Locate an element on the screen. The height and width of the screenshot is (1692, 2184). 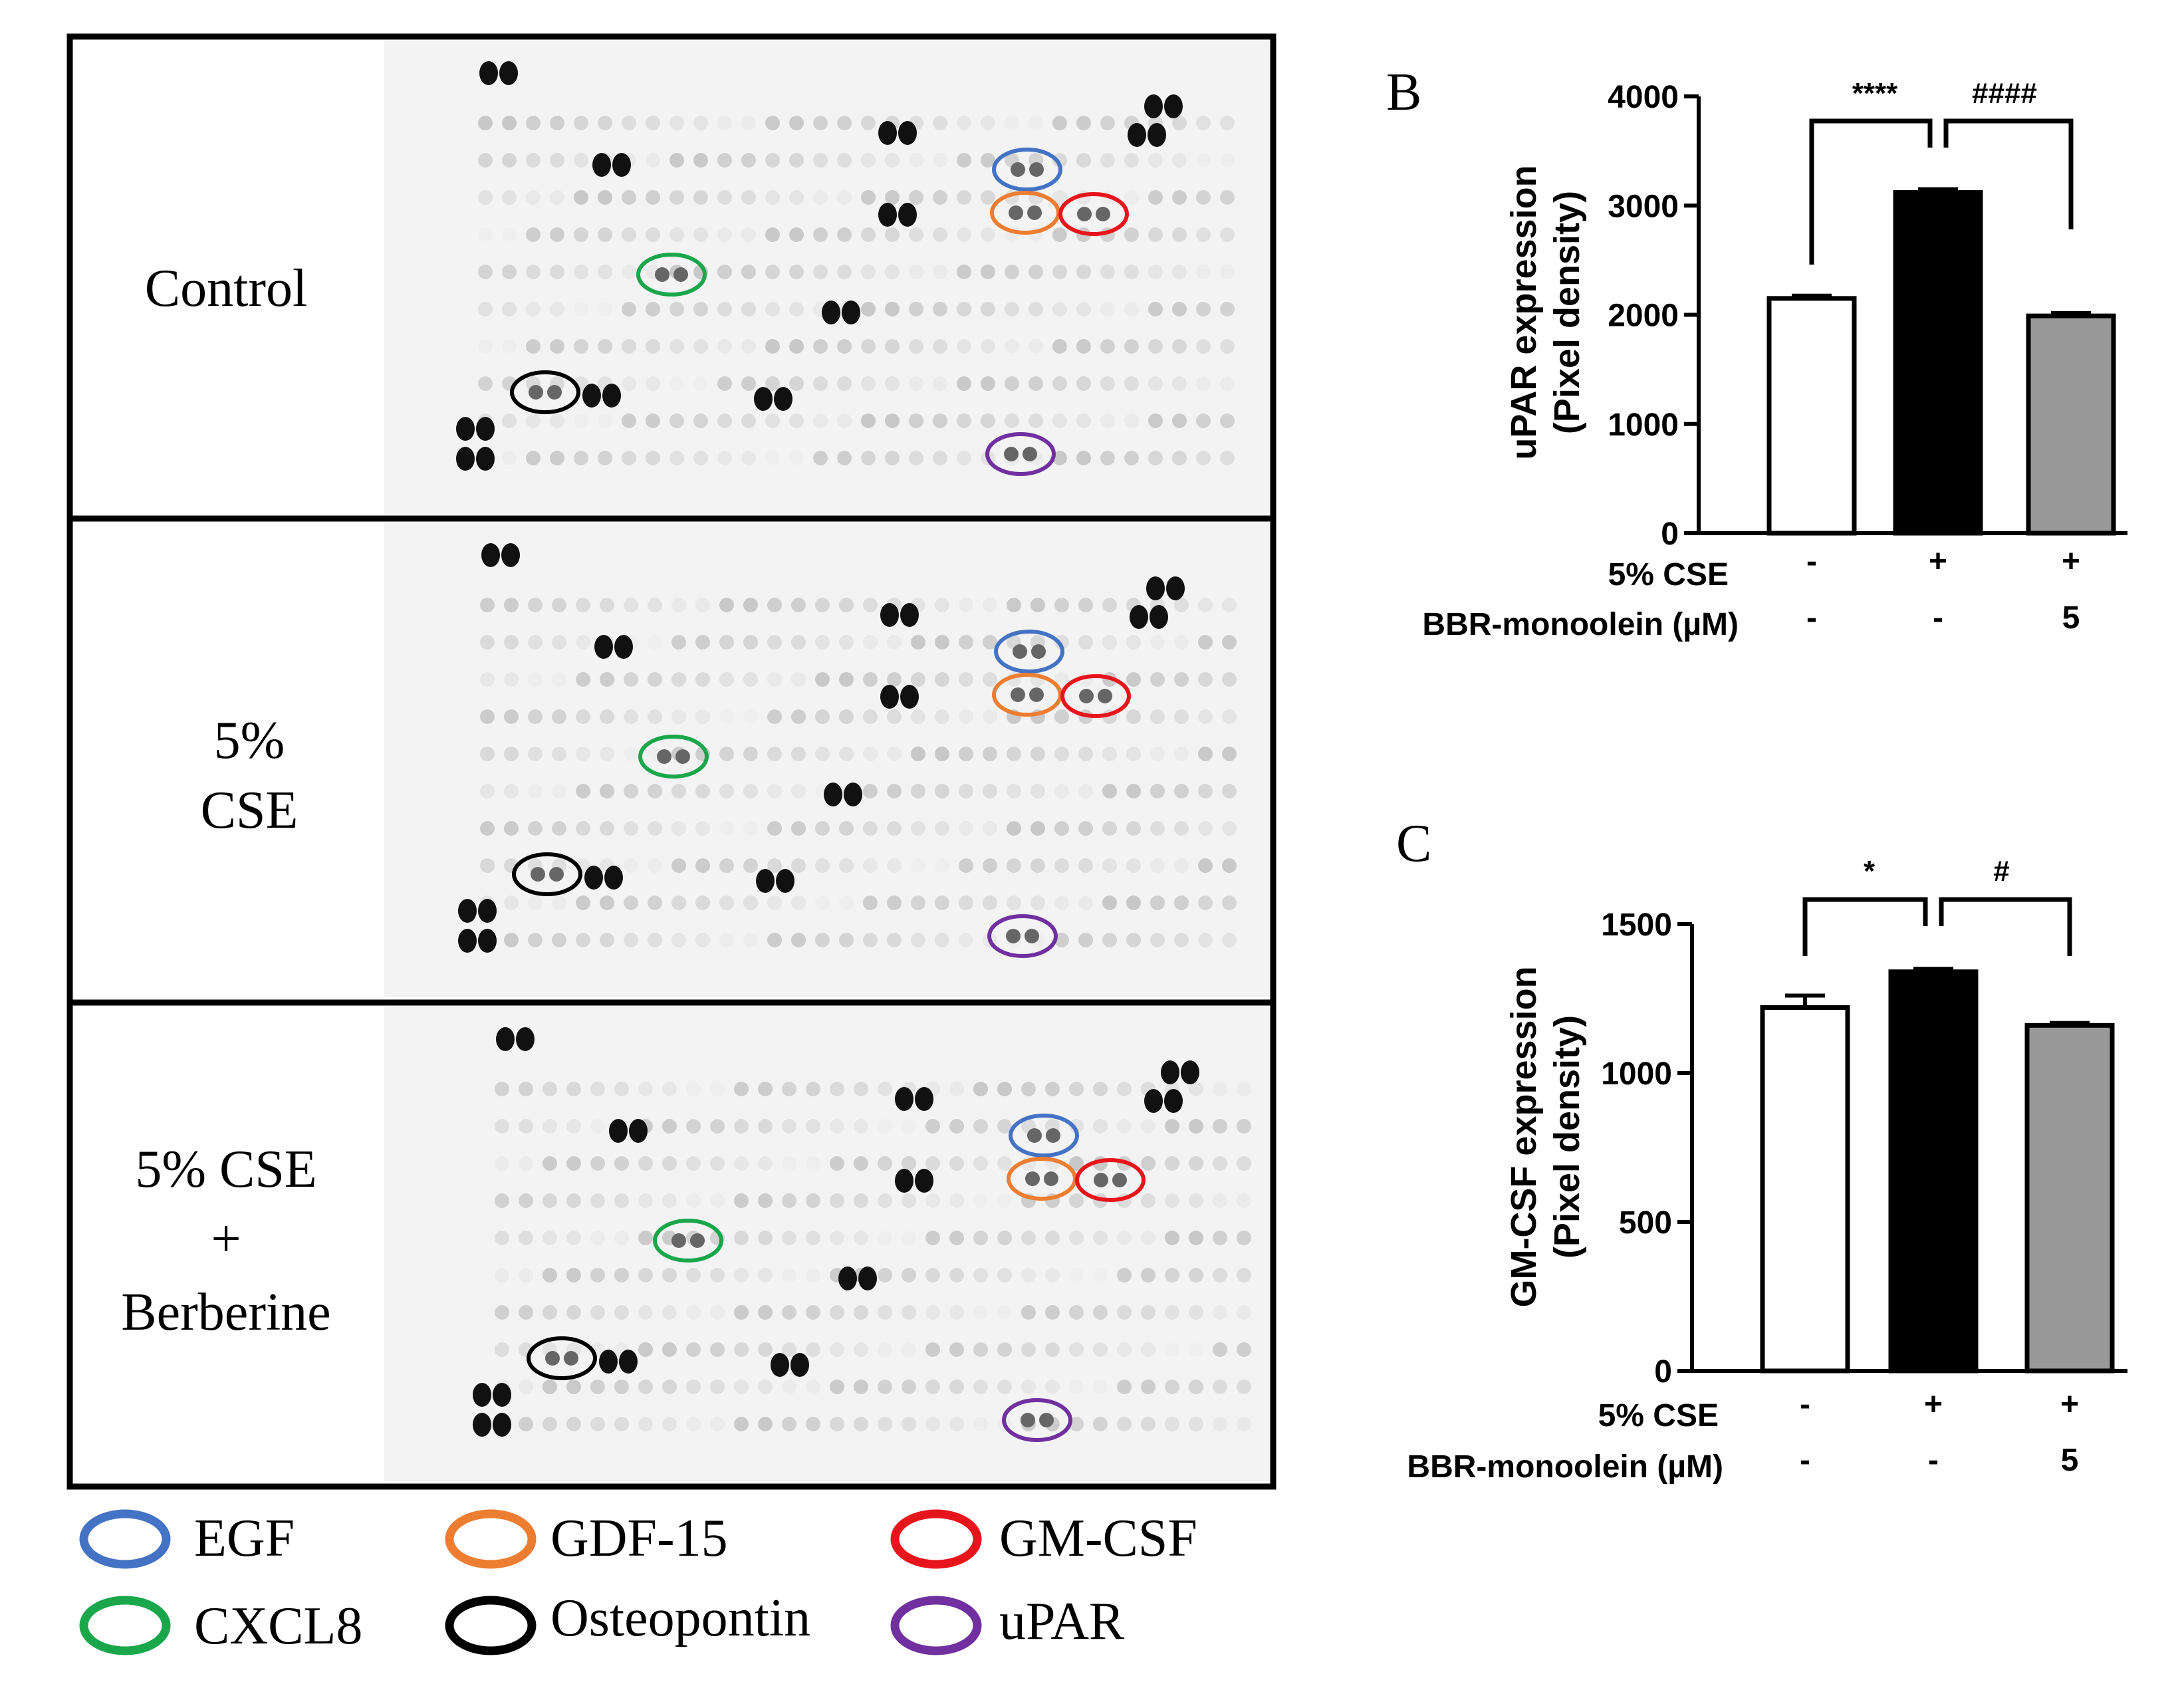
y-tick-label: 4000 is located at coordinates (1643, 97).